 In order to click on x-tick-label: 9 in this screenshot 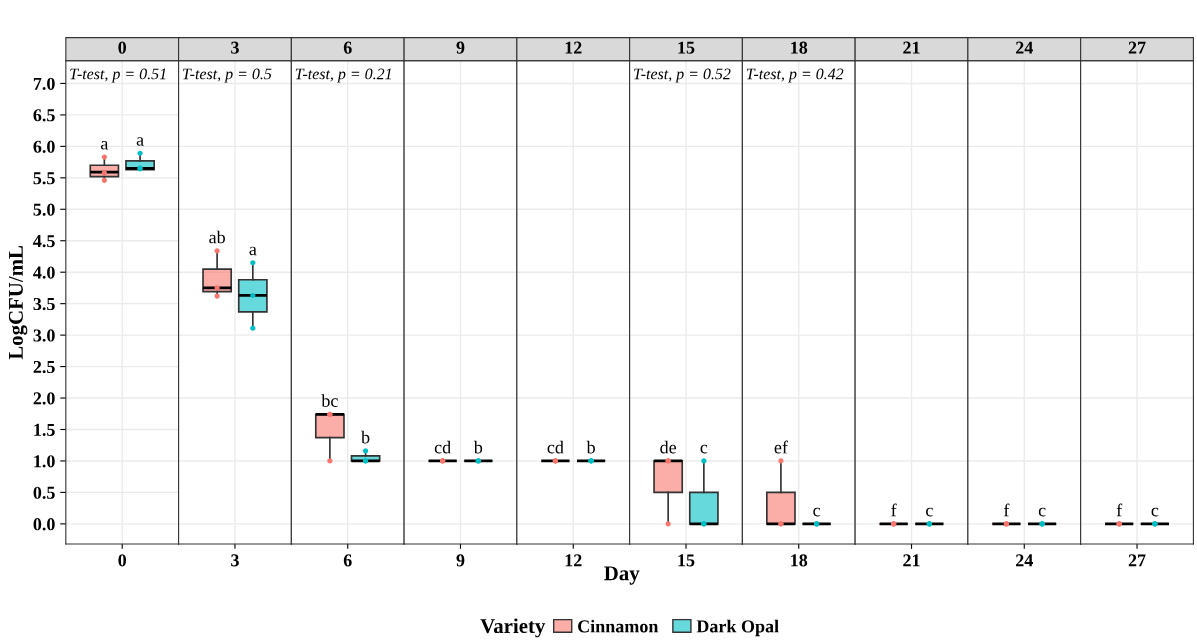, I will do `click(460, 47)`.